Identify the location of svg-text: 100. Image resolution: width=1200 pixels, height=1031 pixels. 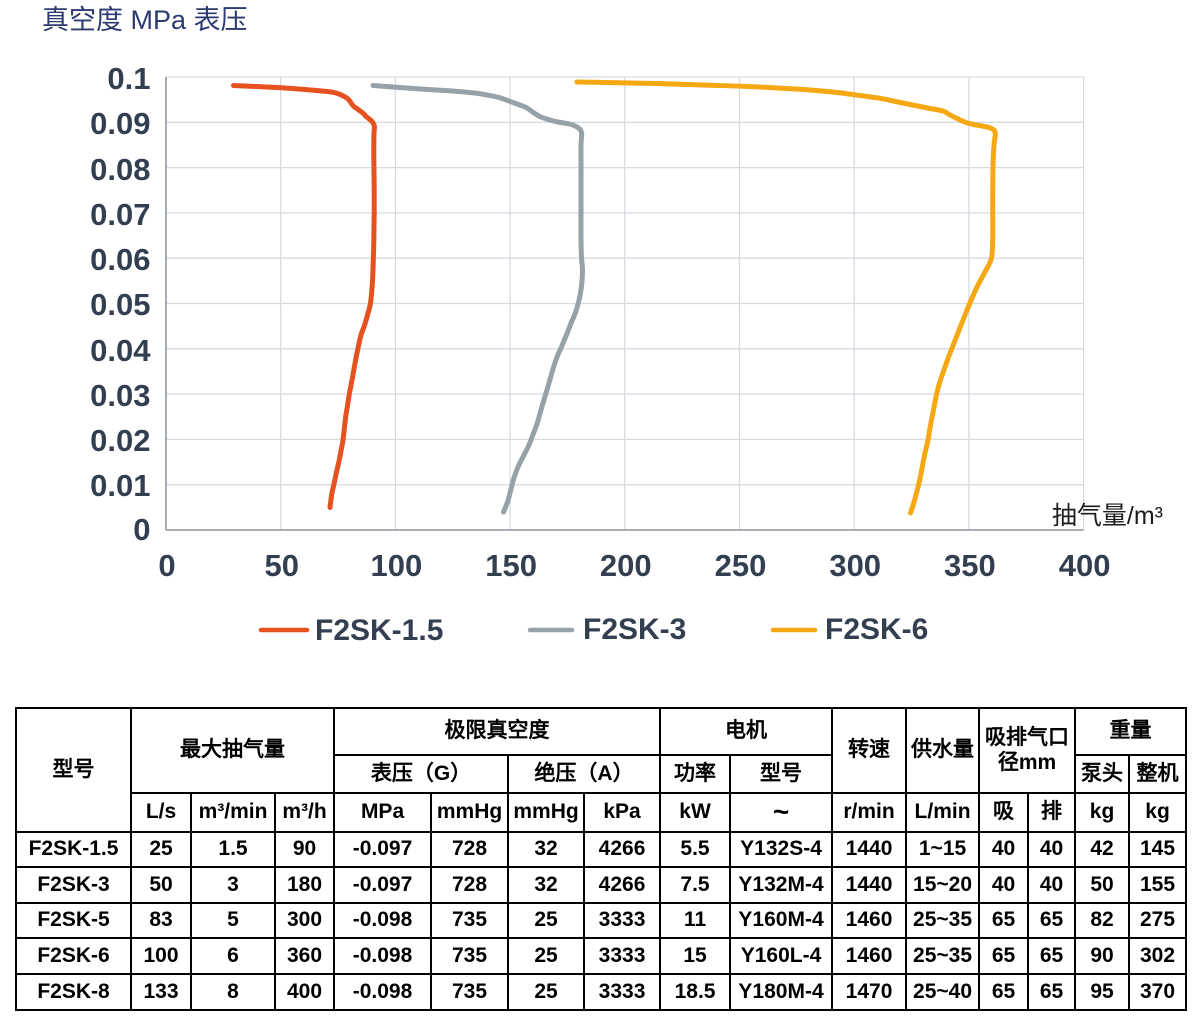
(397, 565).